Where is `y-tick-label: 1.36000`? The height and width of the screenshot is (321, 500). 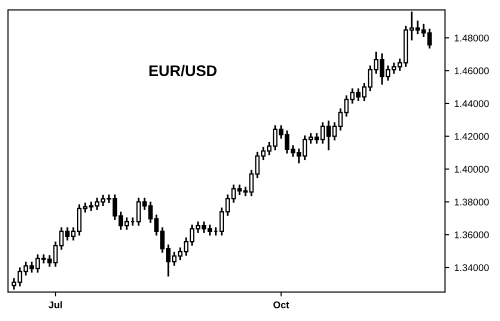 y-tick-label: 1.36000 is located at coordinates (471, 234).